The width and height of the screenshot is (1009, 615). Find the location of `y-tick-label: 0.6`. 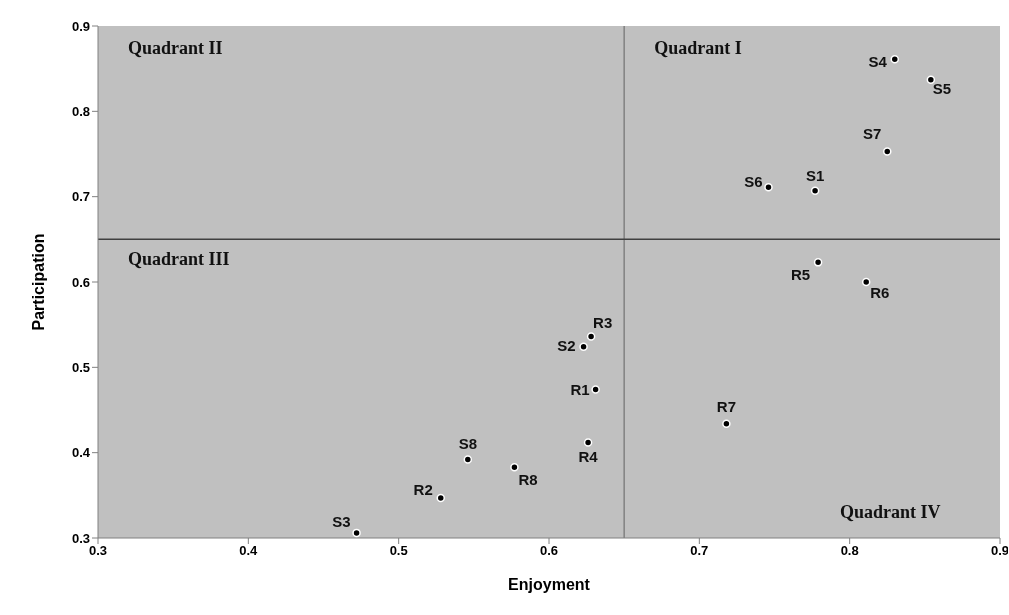

y-tick-label: 0.6 is located at coordinates (80, 282).